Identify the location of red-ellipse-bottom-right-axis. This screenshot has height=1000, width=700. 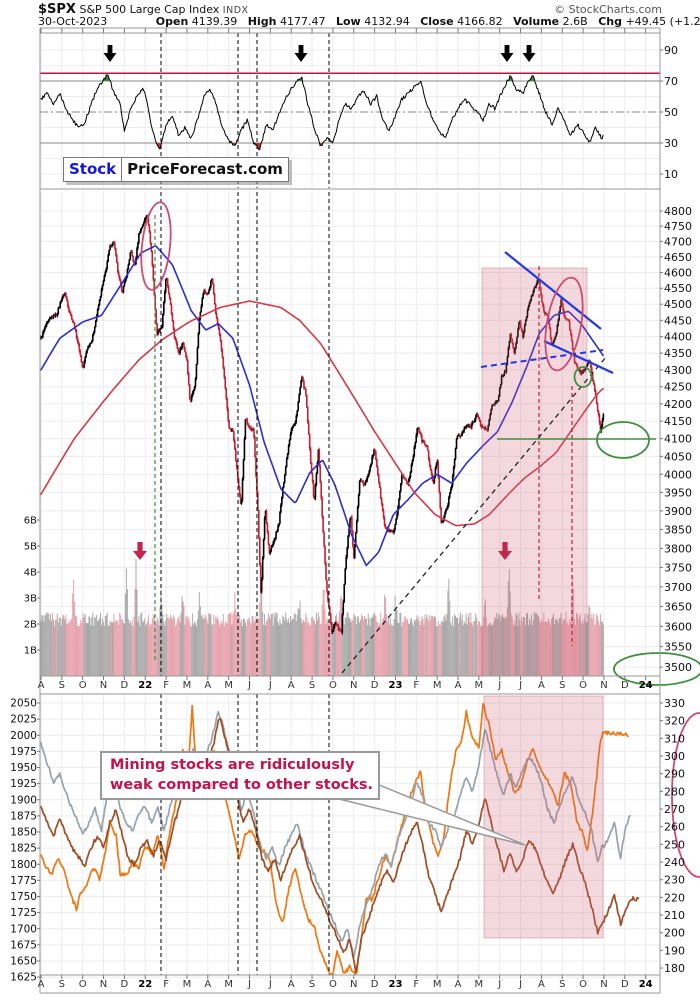
(685, 795).